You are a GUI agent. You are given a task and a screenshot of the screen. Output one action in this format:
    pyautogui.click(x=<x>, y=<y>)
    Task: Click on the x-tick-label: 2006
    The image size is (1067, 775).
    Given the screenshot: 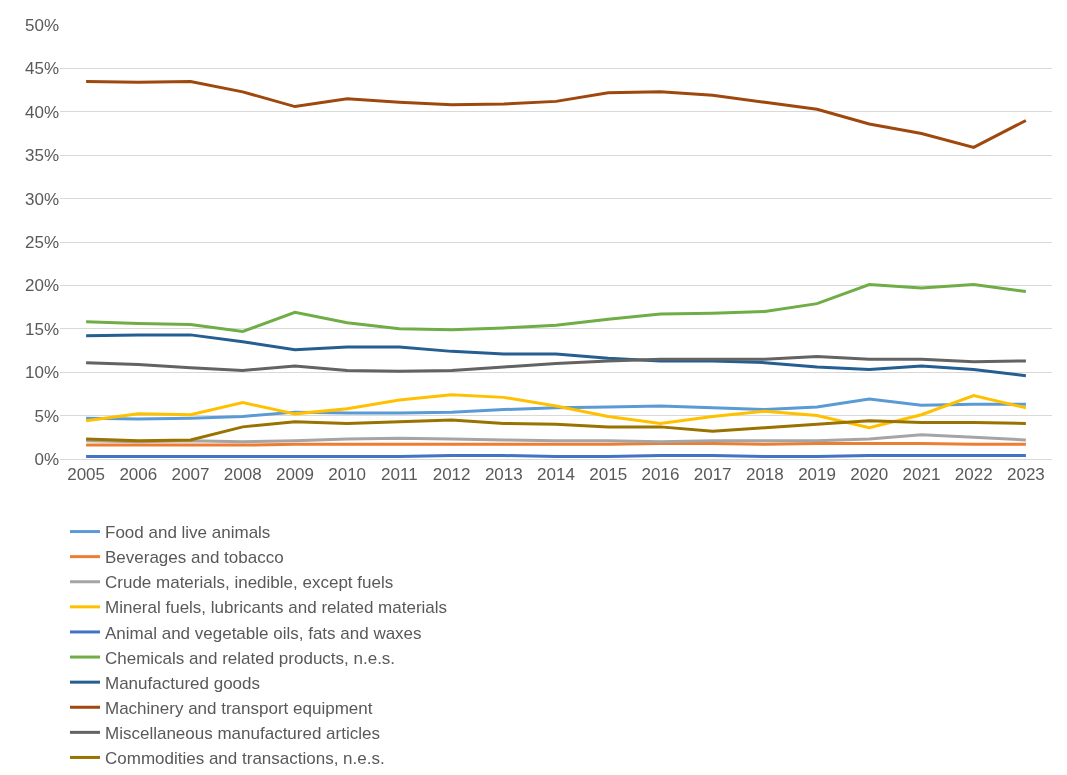 What is the action you would take?
    pyautogui.click(x=138, y=475)
    